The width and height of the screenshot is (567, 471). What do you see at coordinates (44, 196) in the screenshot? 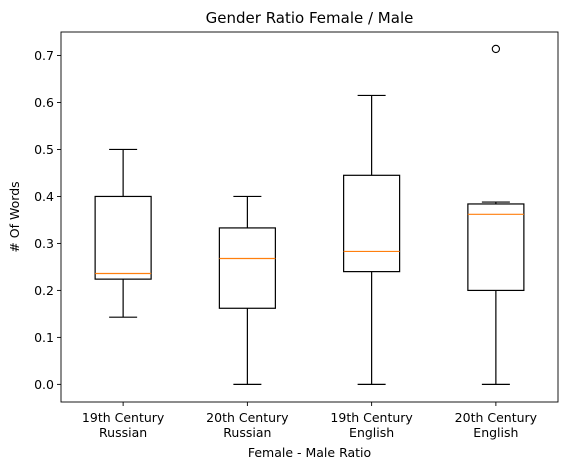
I see `y-tick-label: 0.4` at bounding box center [44, 196].